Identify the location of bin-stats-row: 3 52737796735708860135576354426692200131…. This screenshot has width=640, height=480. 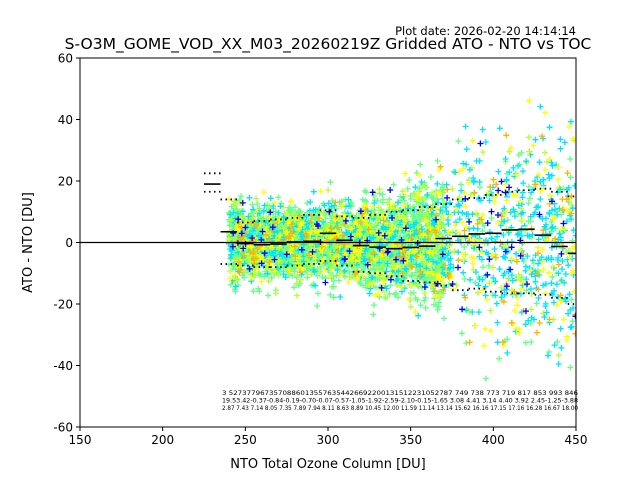
(400, 393).